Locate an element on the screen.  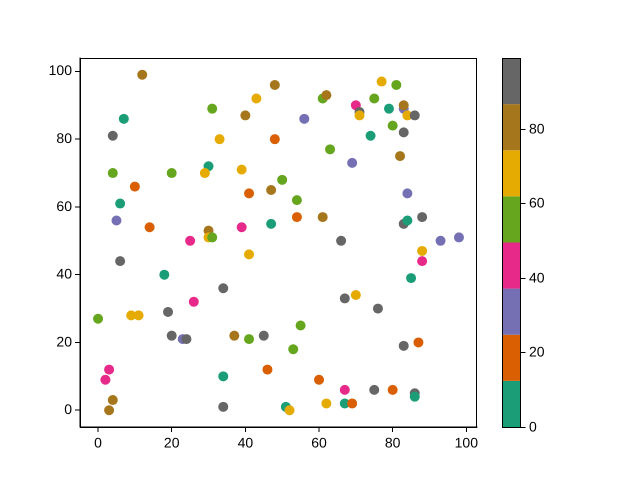
x-tick-label: 100 is located at coordinates (466, 442).